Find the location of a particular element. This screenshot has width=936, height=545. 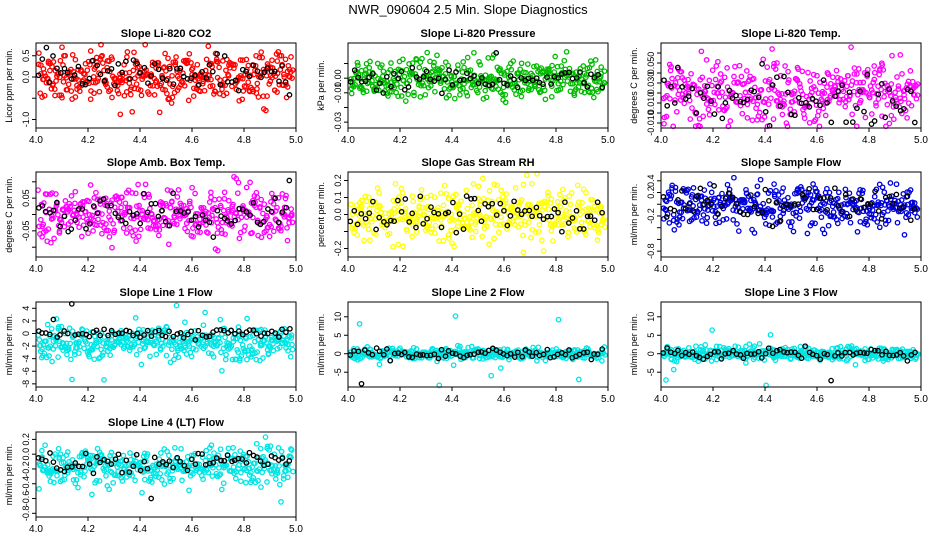

y-tick-label: 10 is located at coordinates (651, 317).